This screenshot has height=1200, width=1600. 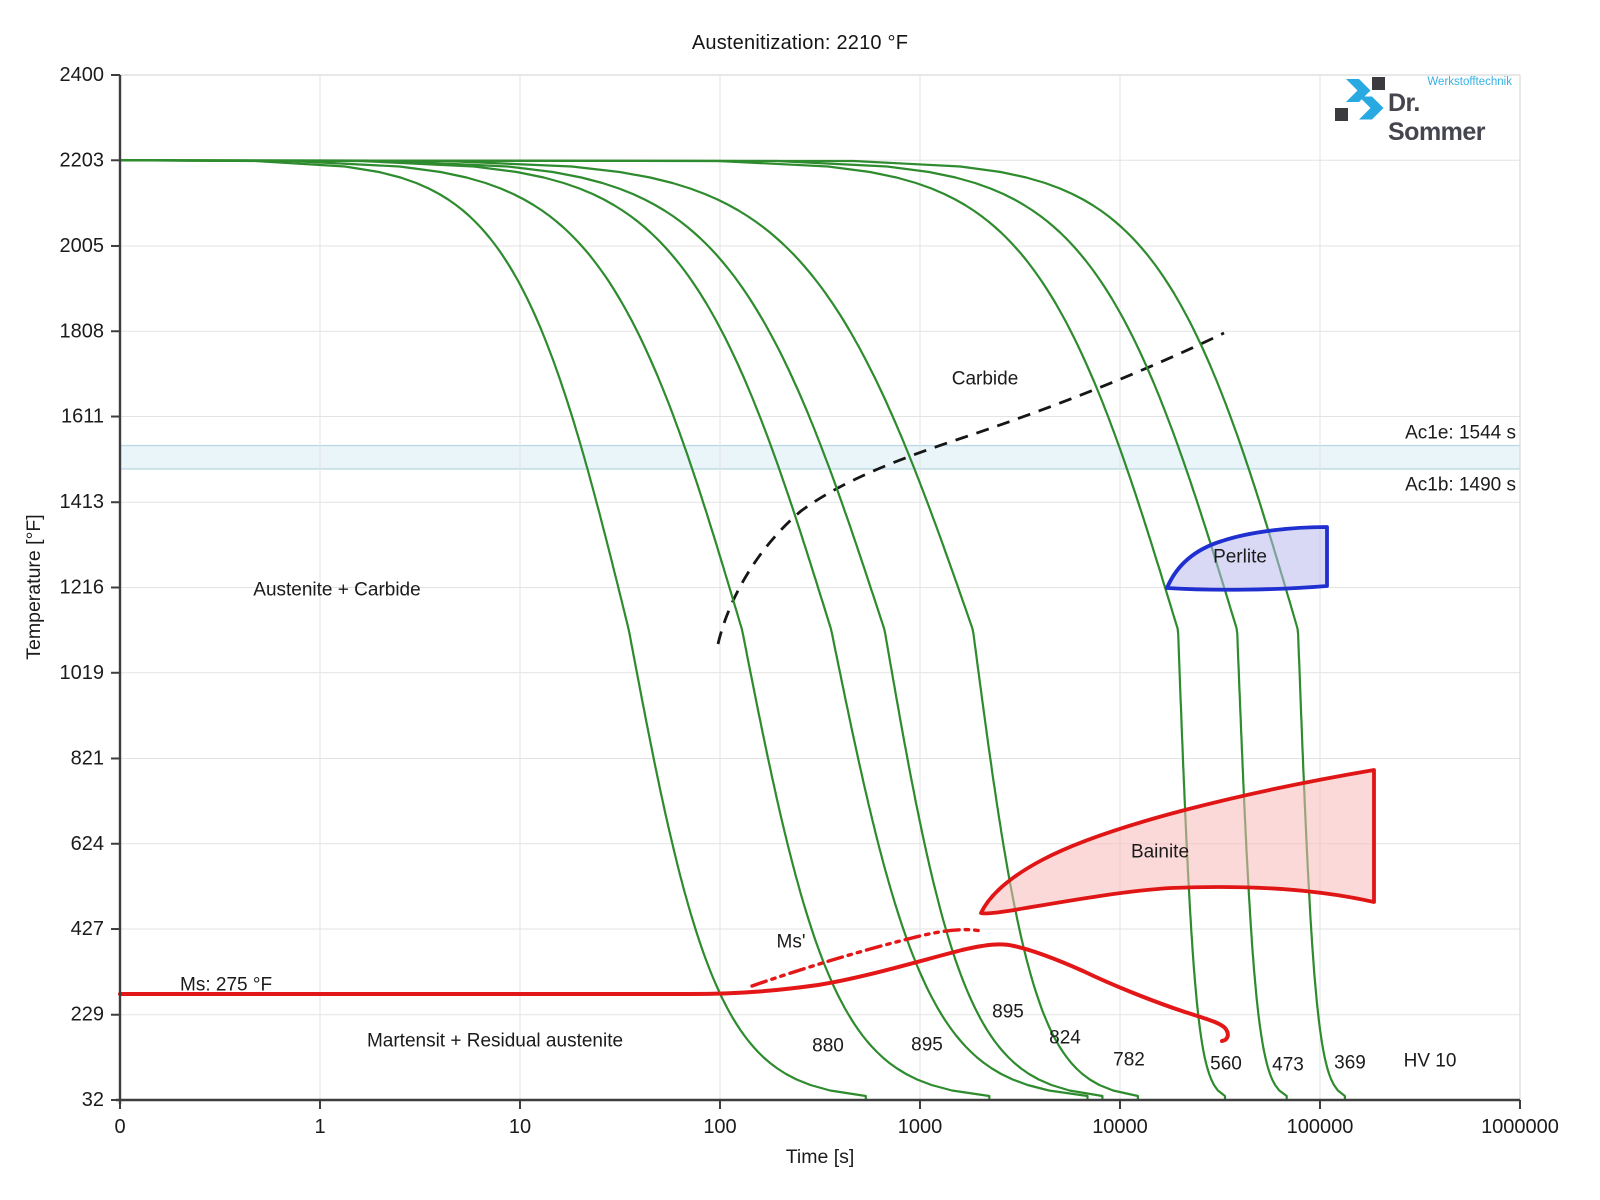 What do you see at coordinates (93, 1100) in the screenshot?
I see `y-tick-label: 32` at bounding box center [93, 1100].